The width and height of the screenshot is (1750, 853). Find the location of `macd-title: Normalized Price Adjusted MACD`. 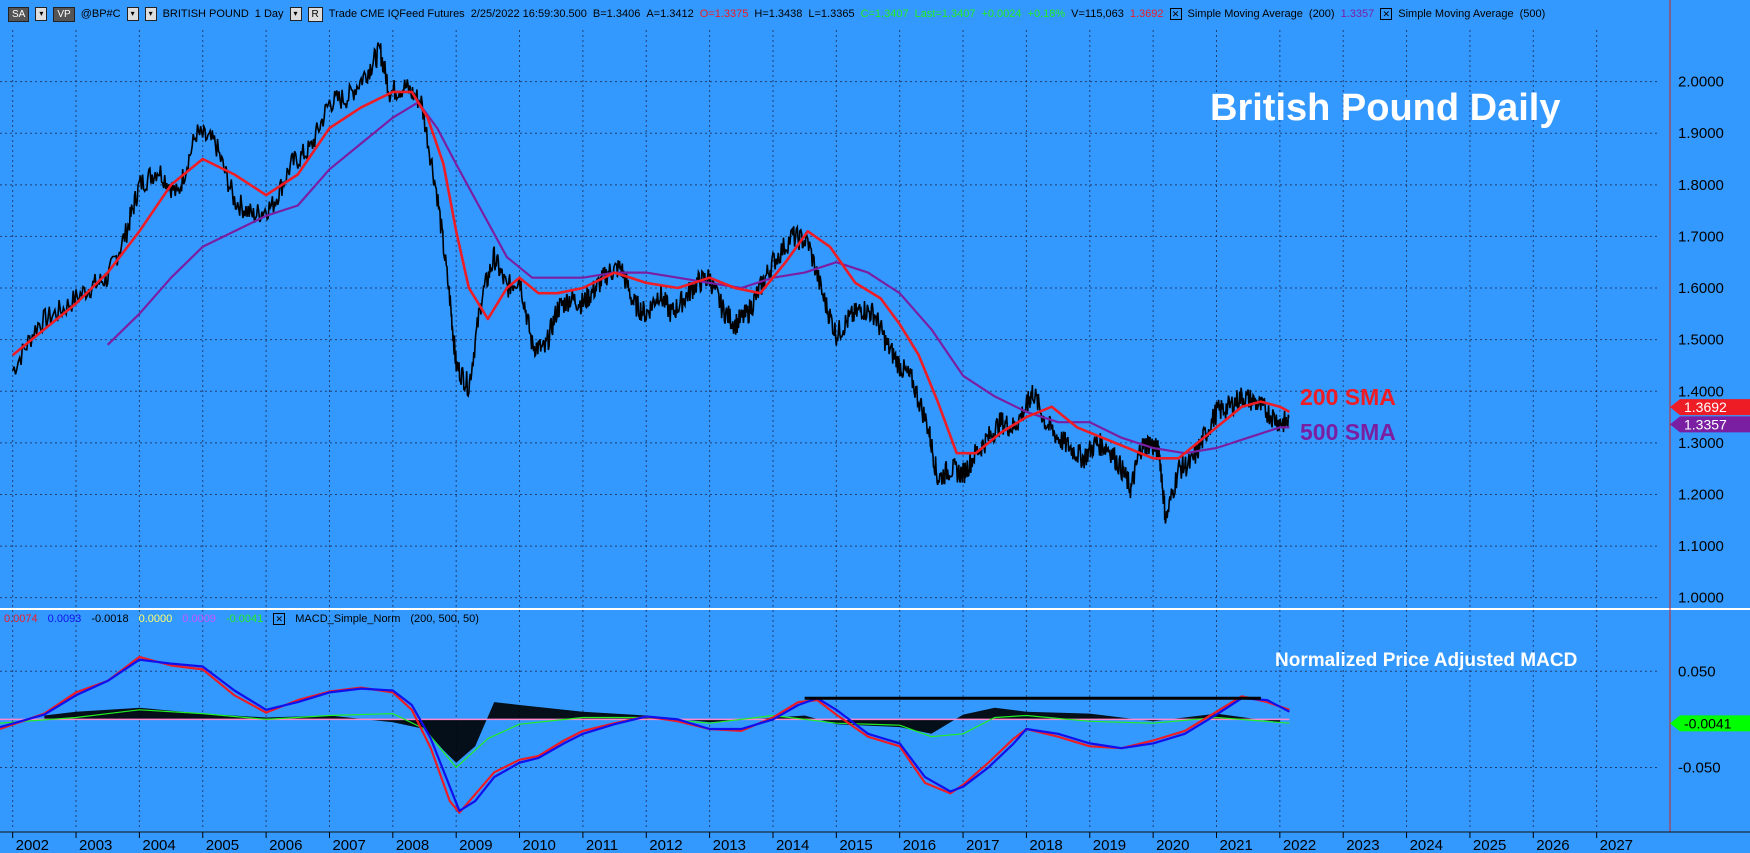

macd-title: Normalized Price Adjusted MACD is located at coordinates (1426, 660).